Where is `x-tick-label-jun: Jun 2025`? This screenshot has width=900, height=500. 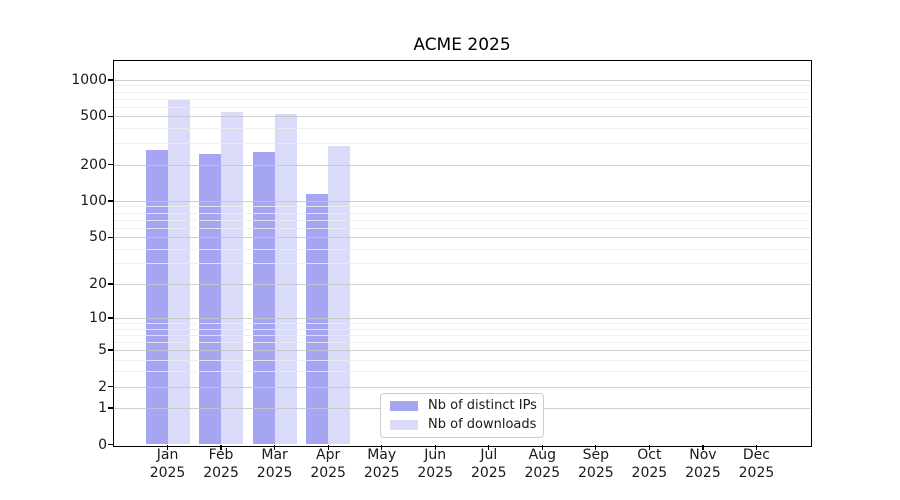
x-tick-label-jun: Jun 2025 is located at coordinates (435, 464).